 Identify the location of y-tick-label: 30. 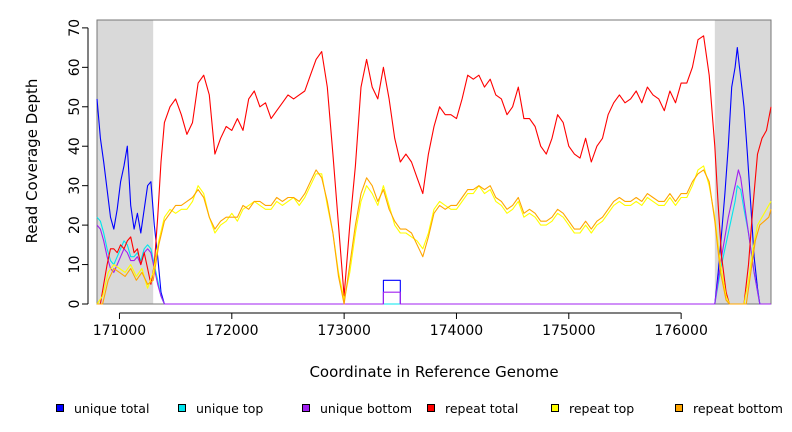
(75, 186).